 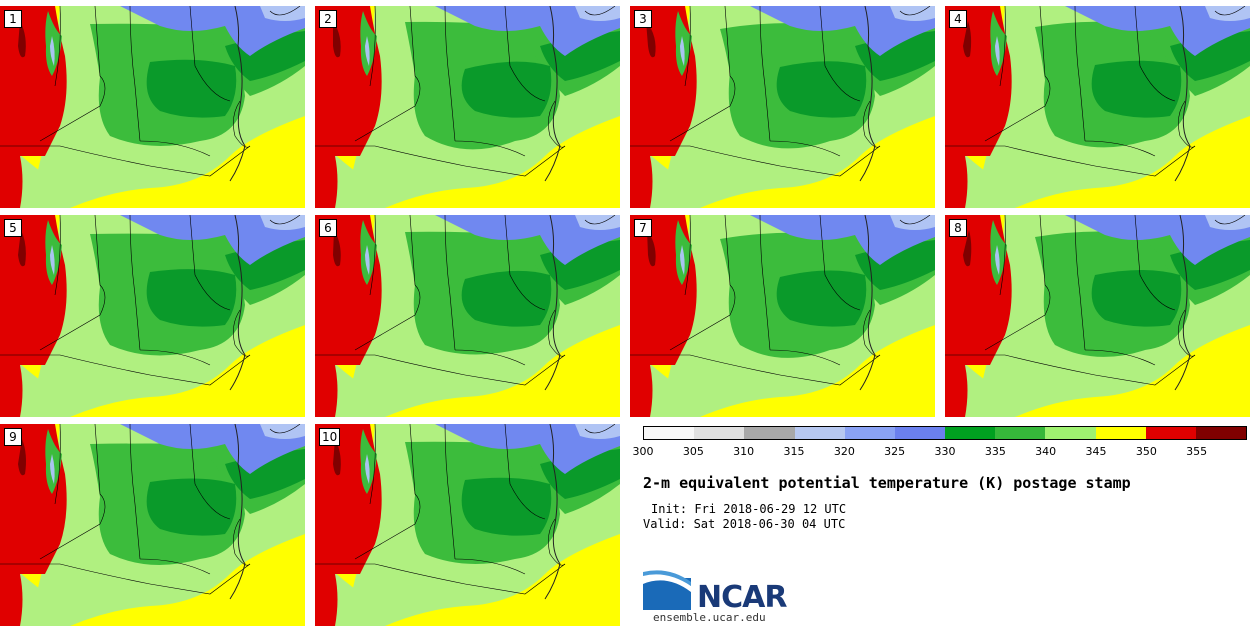 I want to click on ensemble-member-map-2: 2, so click(x=467, y=107).